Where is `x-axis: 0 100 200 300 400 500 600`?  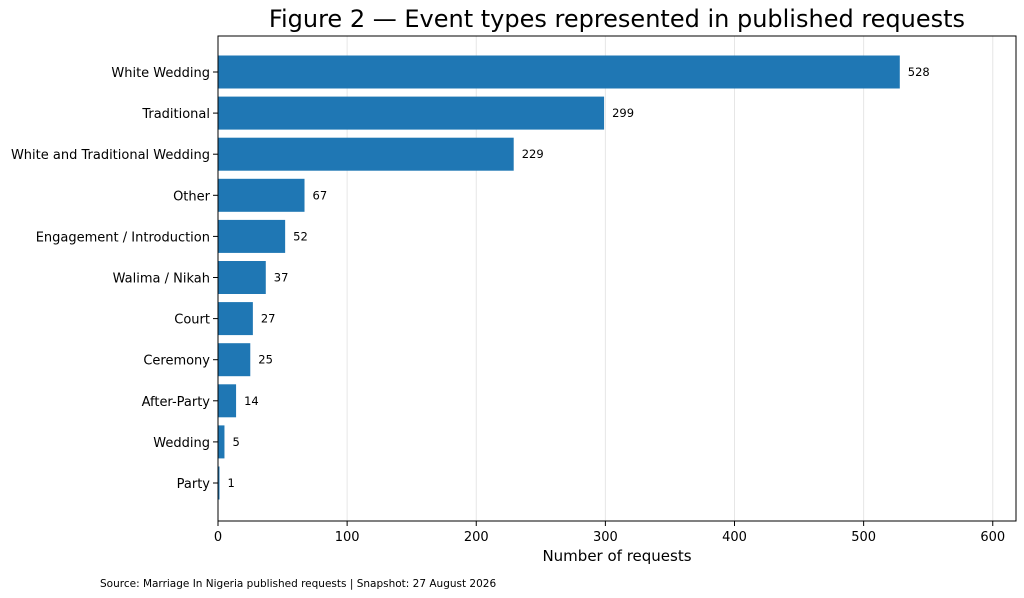
x-axis: 0 100 200 300 400 500 600 is located at coordinates (609, 533).